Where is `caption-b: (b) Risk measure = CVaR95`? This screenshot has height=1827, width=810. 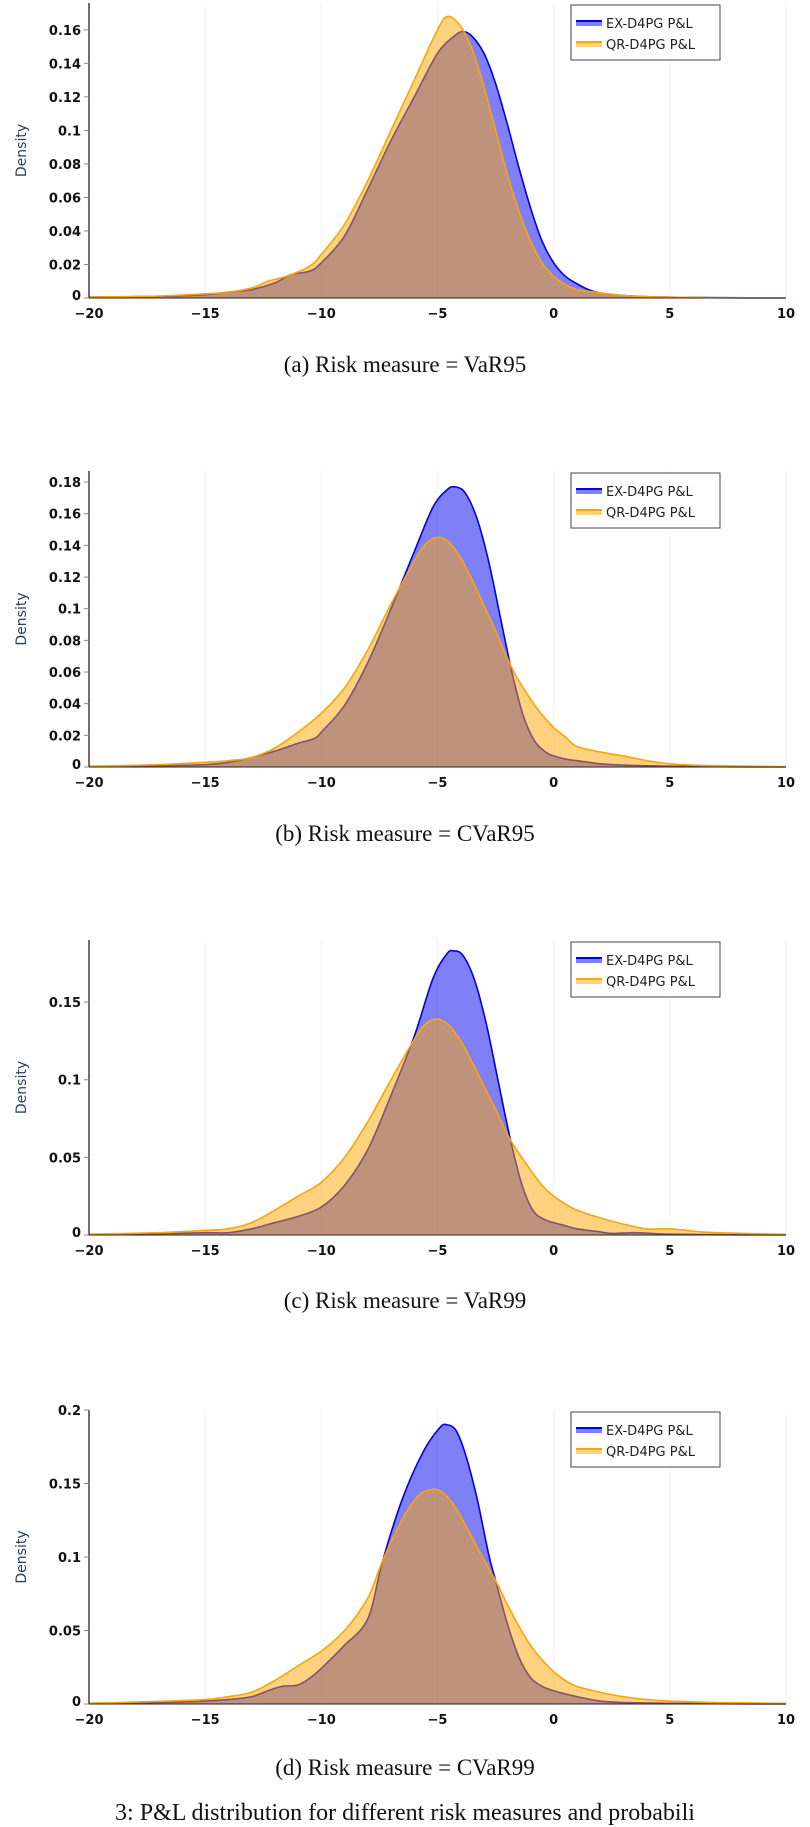 caption-b: (b) Risk measure = CVaR95 is located at coordinates (405, 833).